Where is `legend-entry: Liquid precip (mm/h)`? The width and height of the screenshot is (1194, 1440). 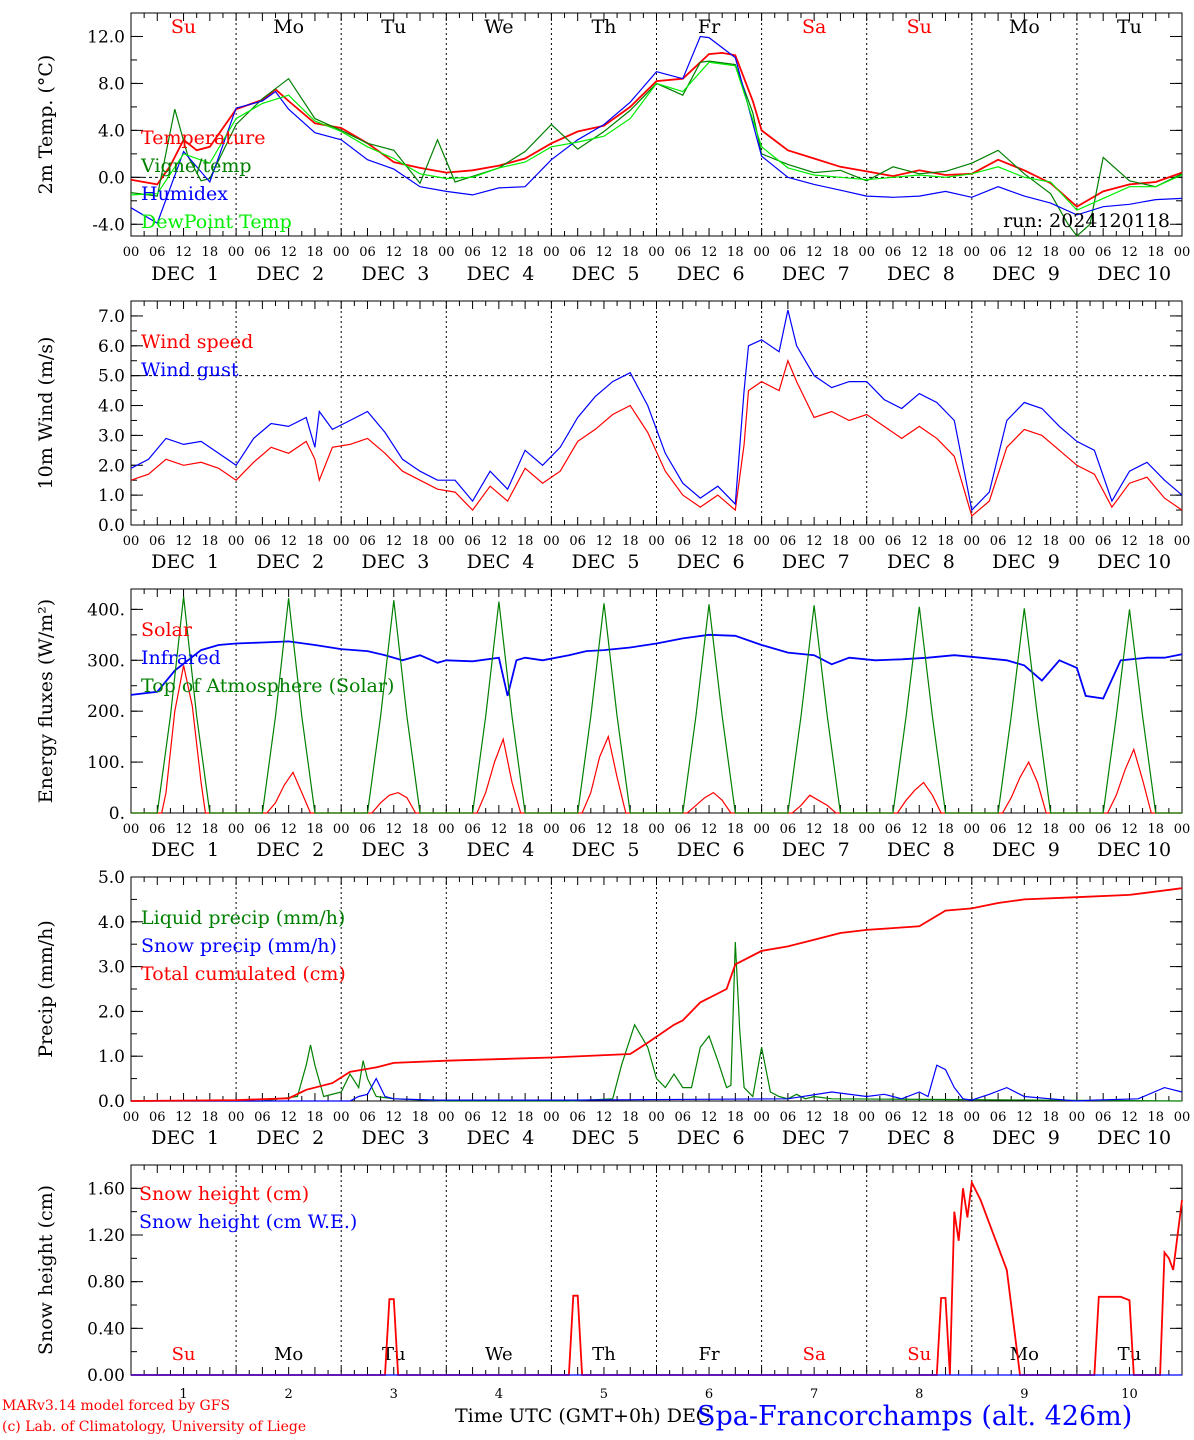 legend-entry: Liquid precip (mm/h) is located at coordinates (243, 918).